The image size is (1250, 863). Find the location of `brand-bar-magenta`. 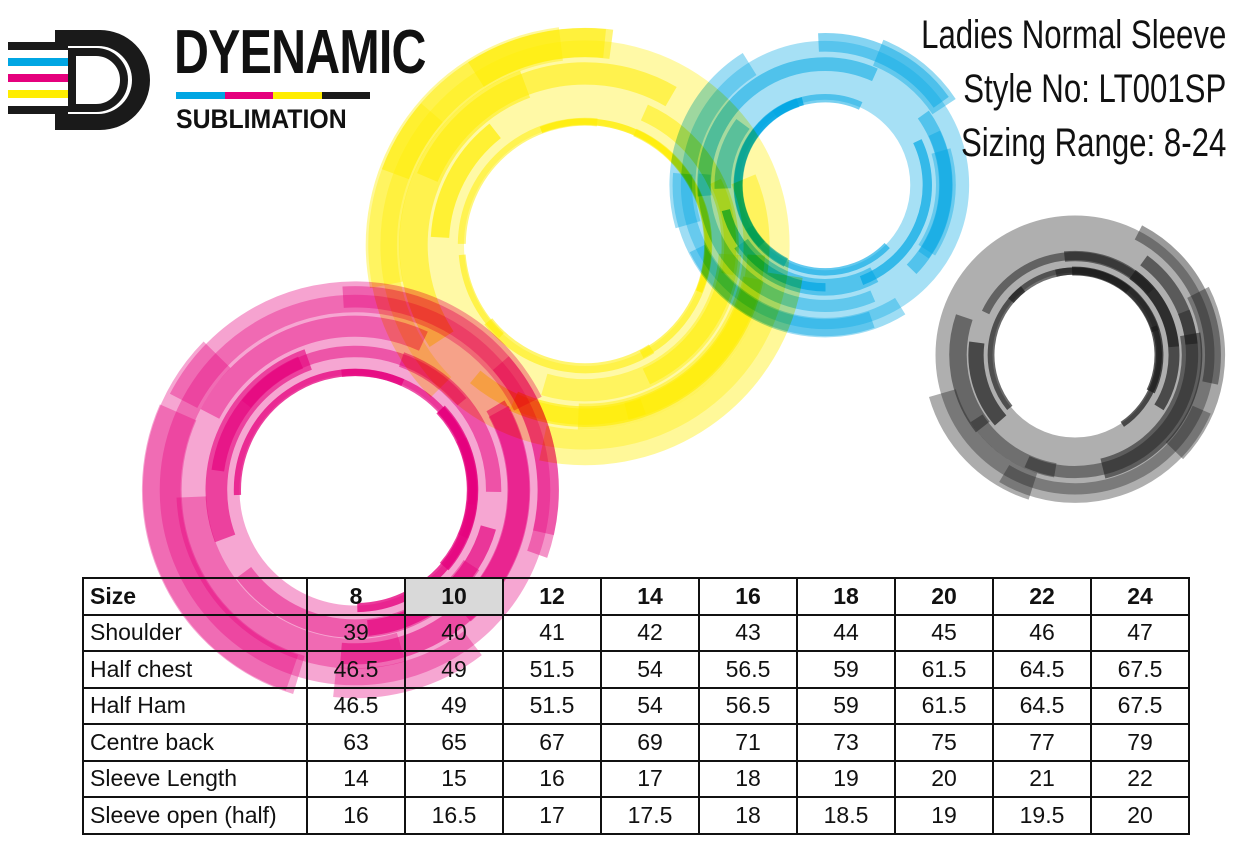

brand-bar-magenta is located at coordinates (248, 95).